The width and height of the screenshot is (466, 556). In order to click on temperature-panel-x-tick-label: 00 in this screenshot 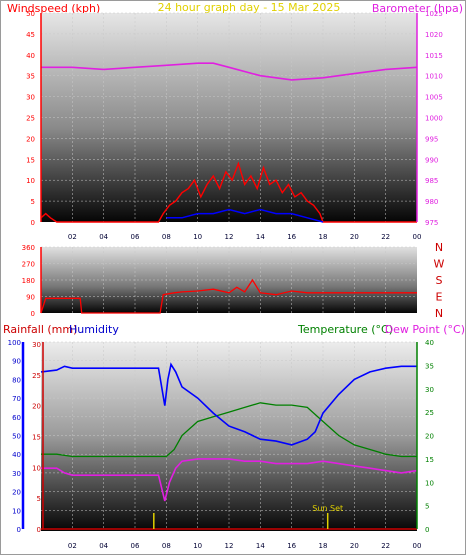, I will do `click(417, 546)`.